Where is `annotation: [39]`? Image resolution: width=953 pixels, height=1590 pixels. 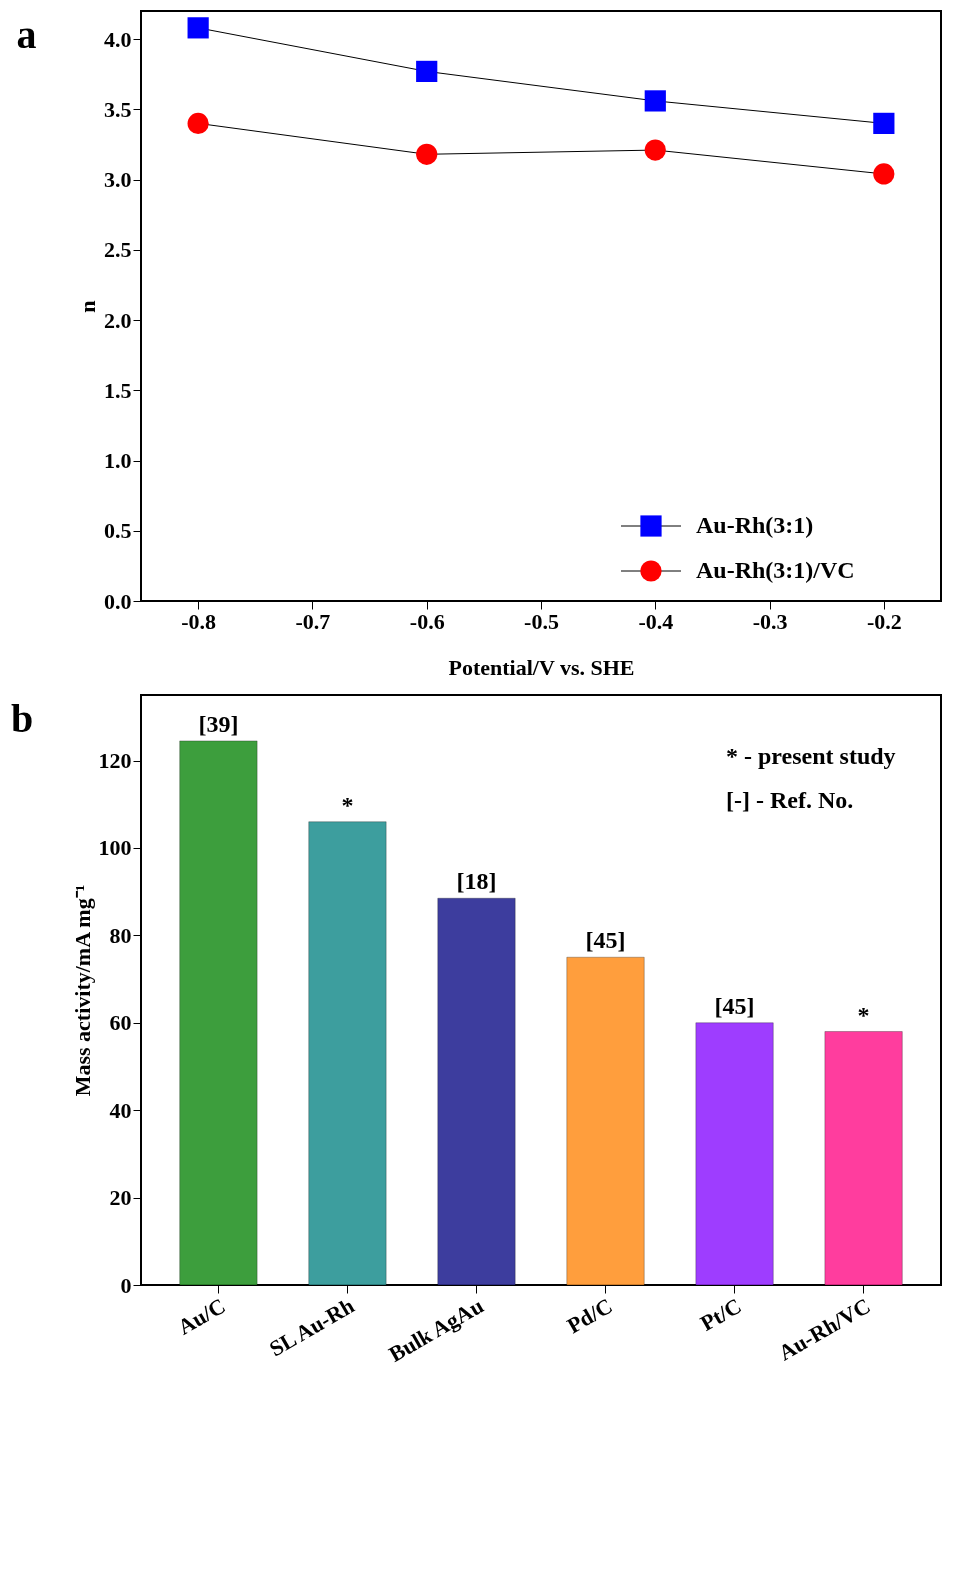
annotation: [39] is located at coordinates (218, 723).